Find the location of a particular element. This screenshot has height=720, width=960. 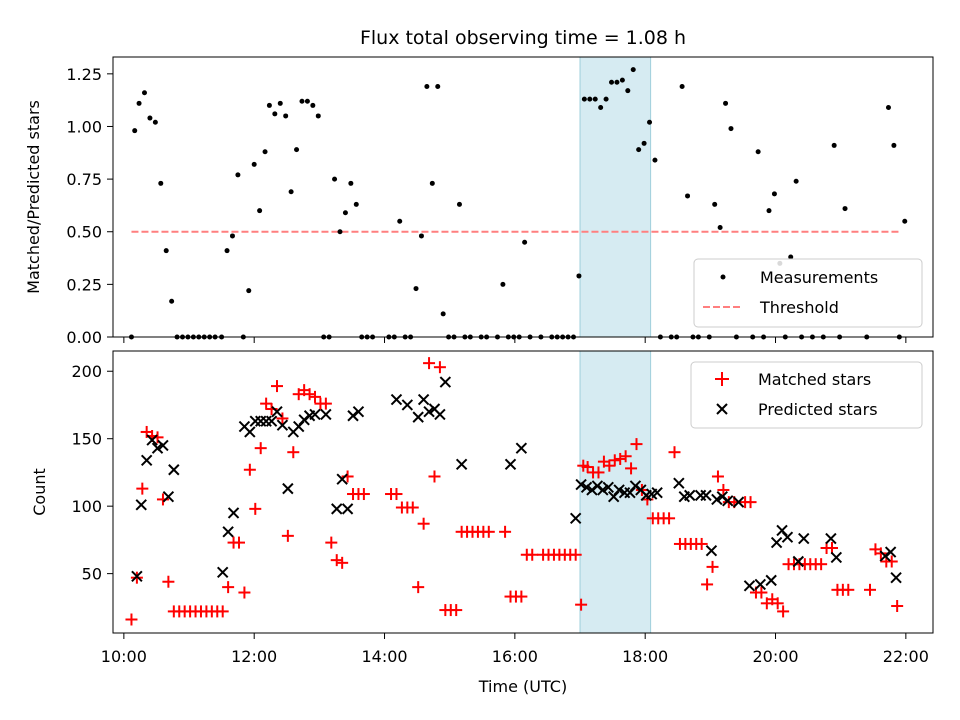

top-y-ticks: 0.00 0.25 0.50 0.75 1.00 1.25 is located at coordinates (89, 206).